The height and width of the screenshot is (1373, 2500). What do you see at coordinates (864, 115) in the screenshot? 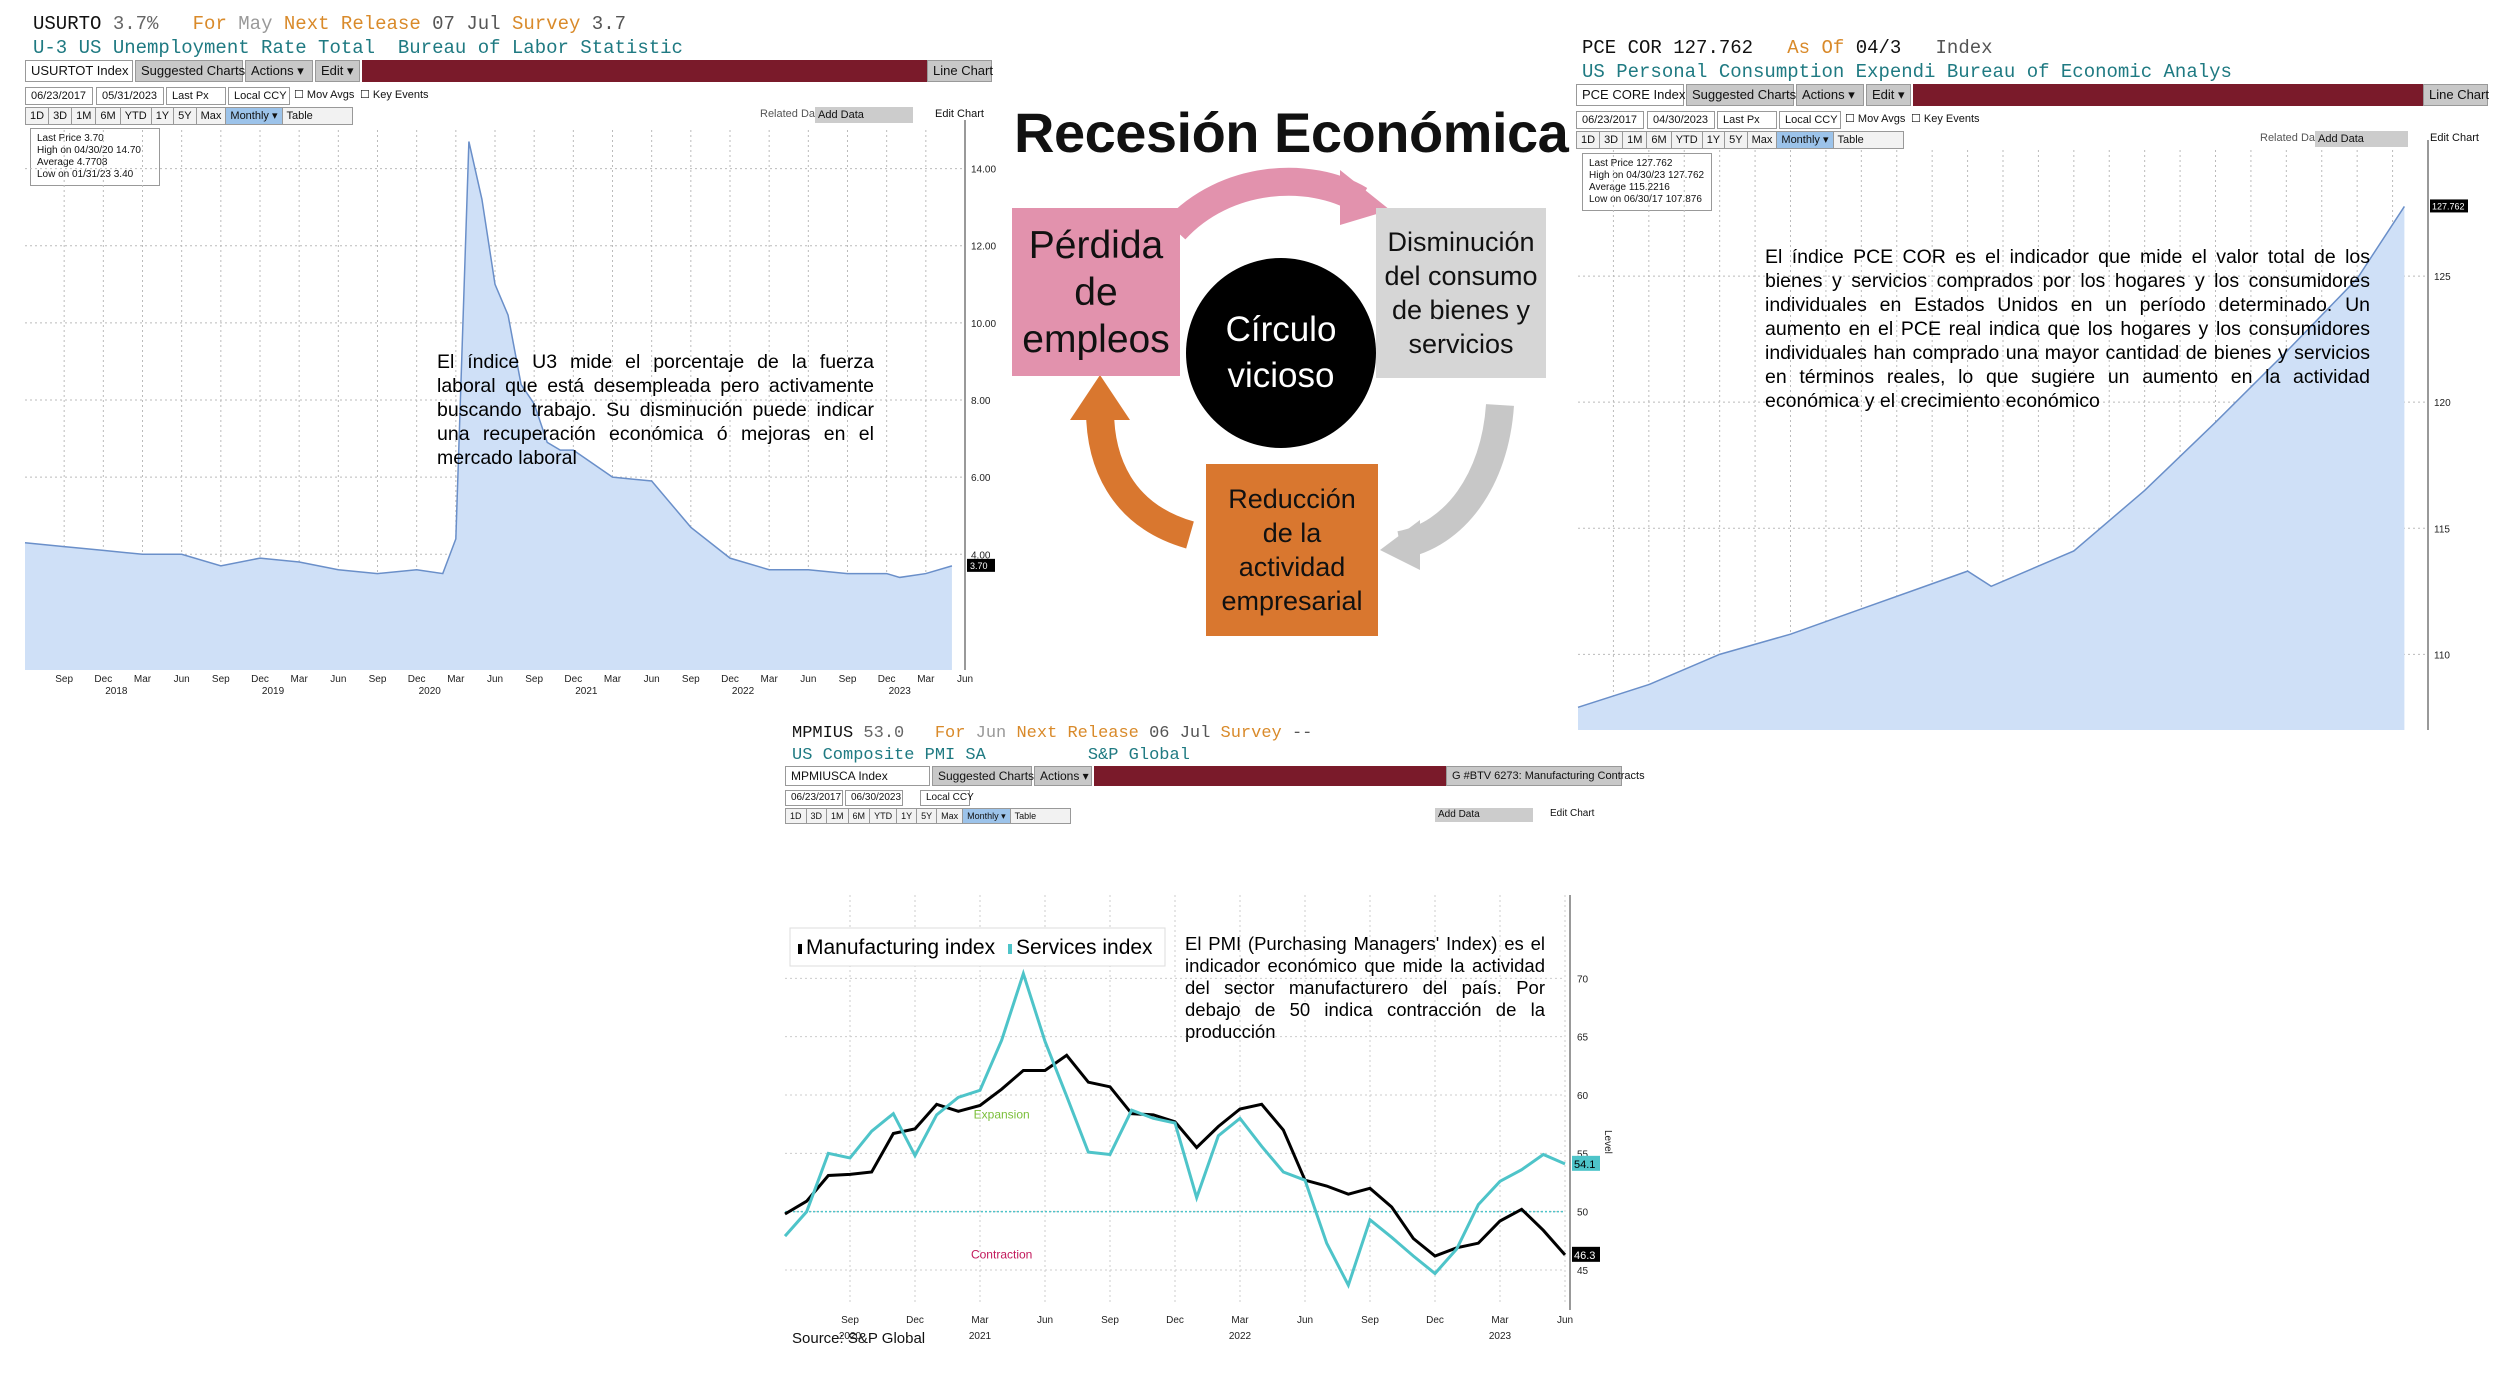
I see `u3-add-data: Add Data` at bounding box center [864, 115].